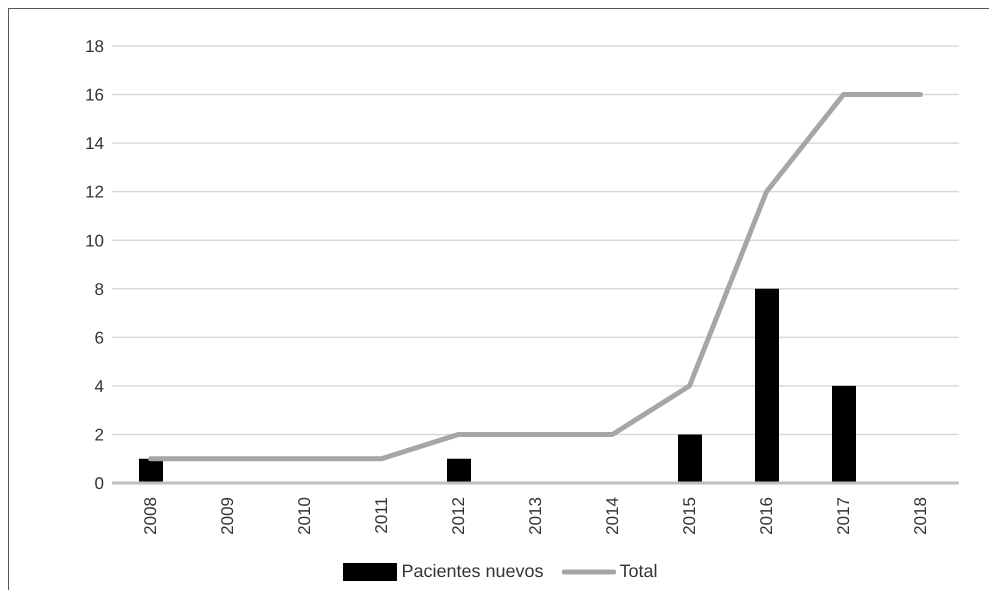 The height and width of the screenshot is (590, 989). What do you see at coordinates (94, 240) in the screenshot?
I see `y-tick-label: 10` at bounding box center [94, 240].